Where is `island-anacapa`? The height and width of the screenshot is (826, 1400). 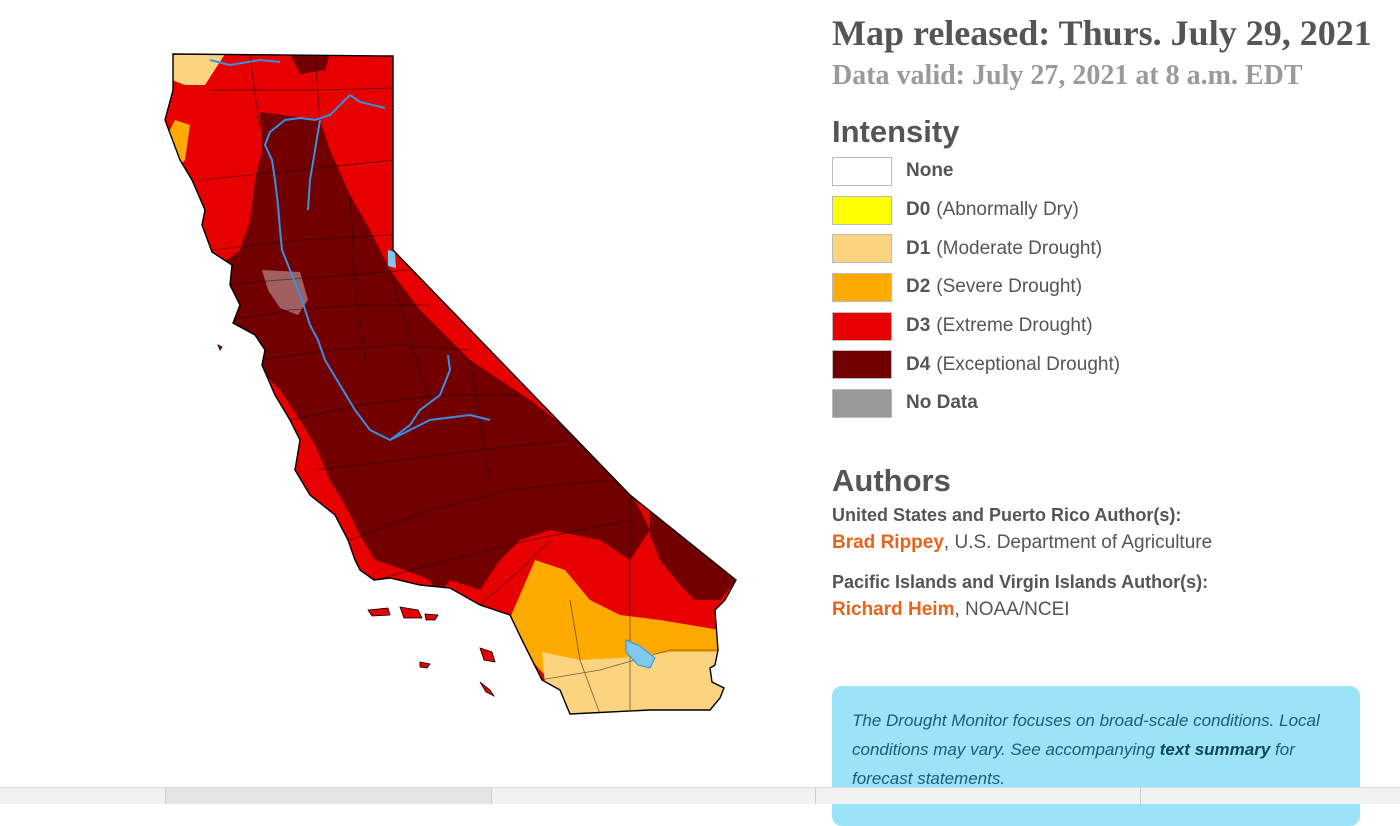
island-anacapa is located at coordinates (411, 612).